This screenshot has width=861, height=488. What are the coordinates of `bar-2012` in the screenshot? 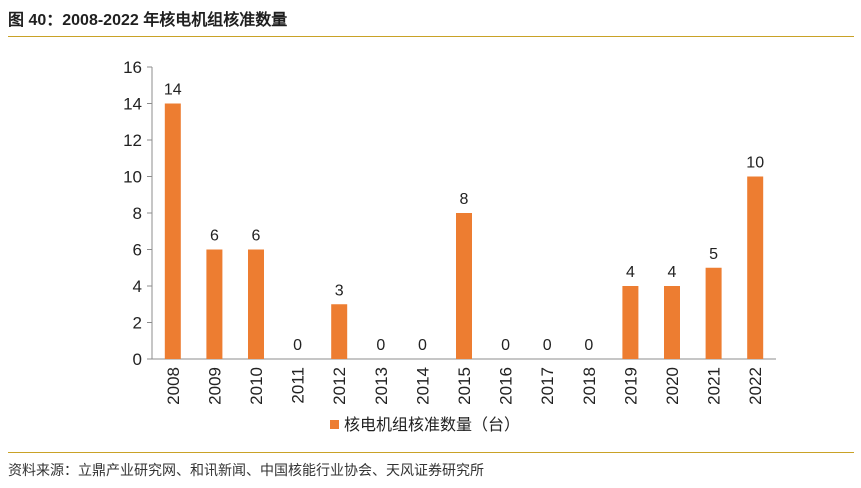 It's located at (339, 331).